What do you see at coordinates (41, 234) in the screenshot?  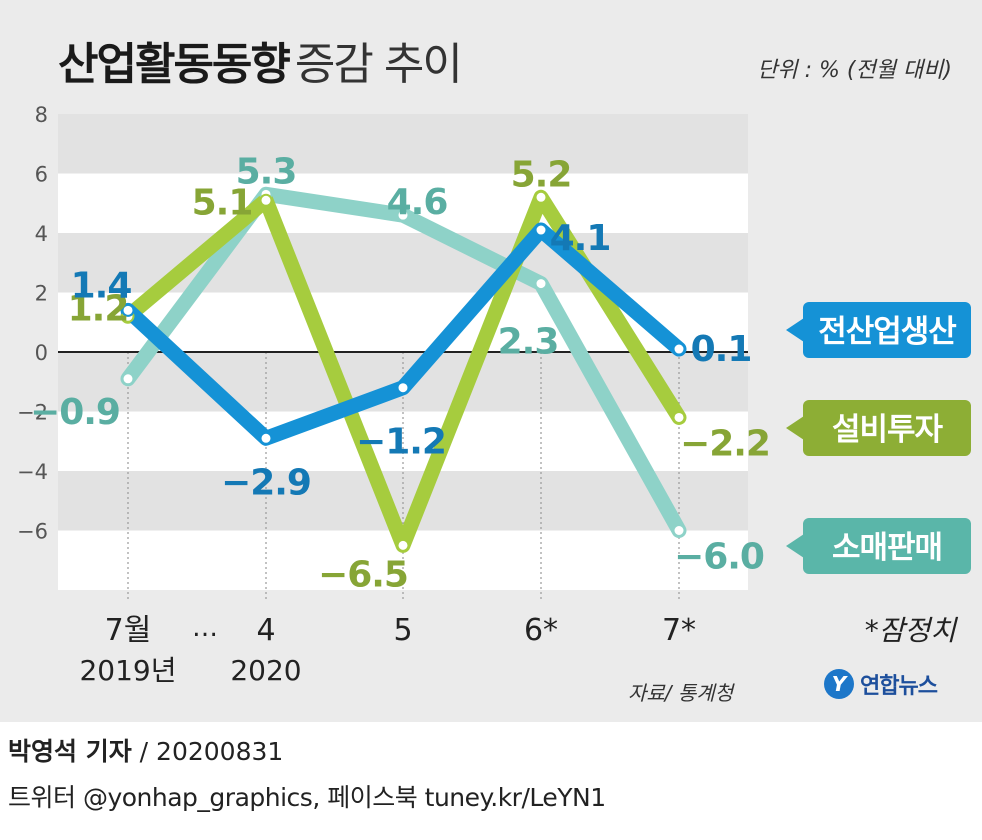 I see `y-tick-label: 4` at bounding box center [41, 234].